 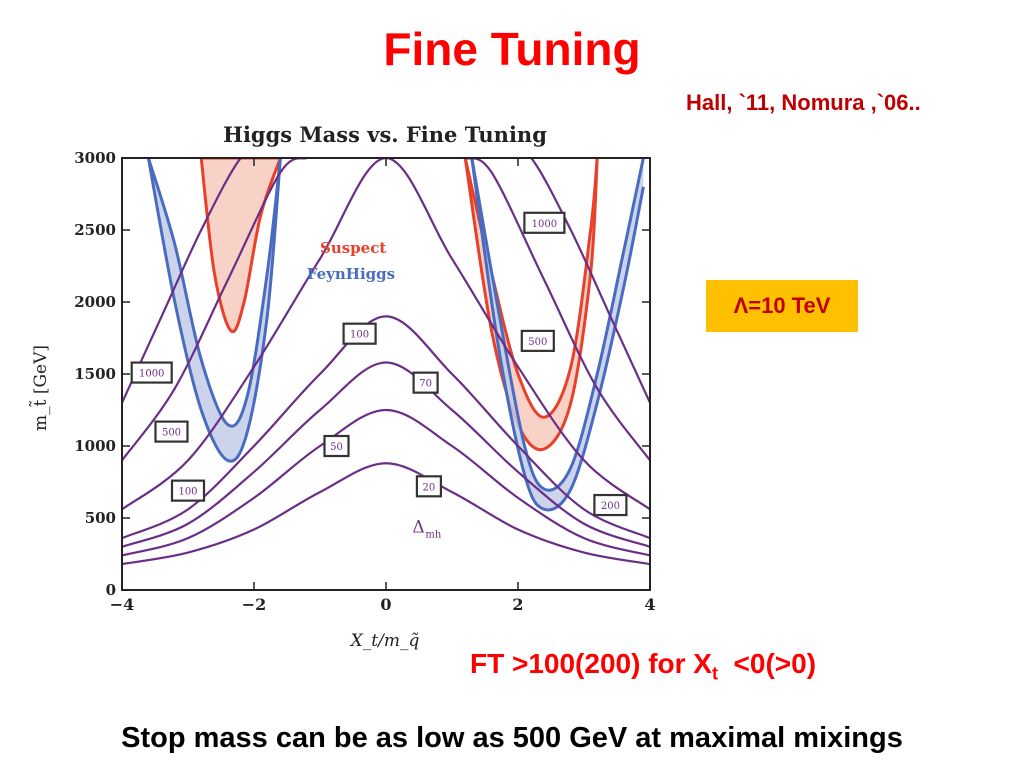 What do you see at coordinates (95, 230) in the screenshot?
I see `y-tick-label: 2500` at bounding box center [95, 230].